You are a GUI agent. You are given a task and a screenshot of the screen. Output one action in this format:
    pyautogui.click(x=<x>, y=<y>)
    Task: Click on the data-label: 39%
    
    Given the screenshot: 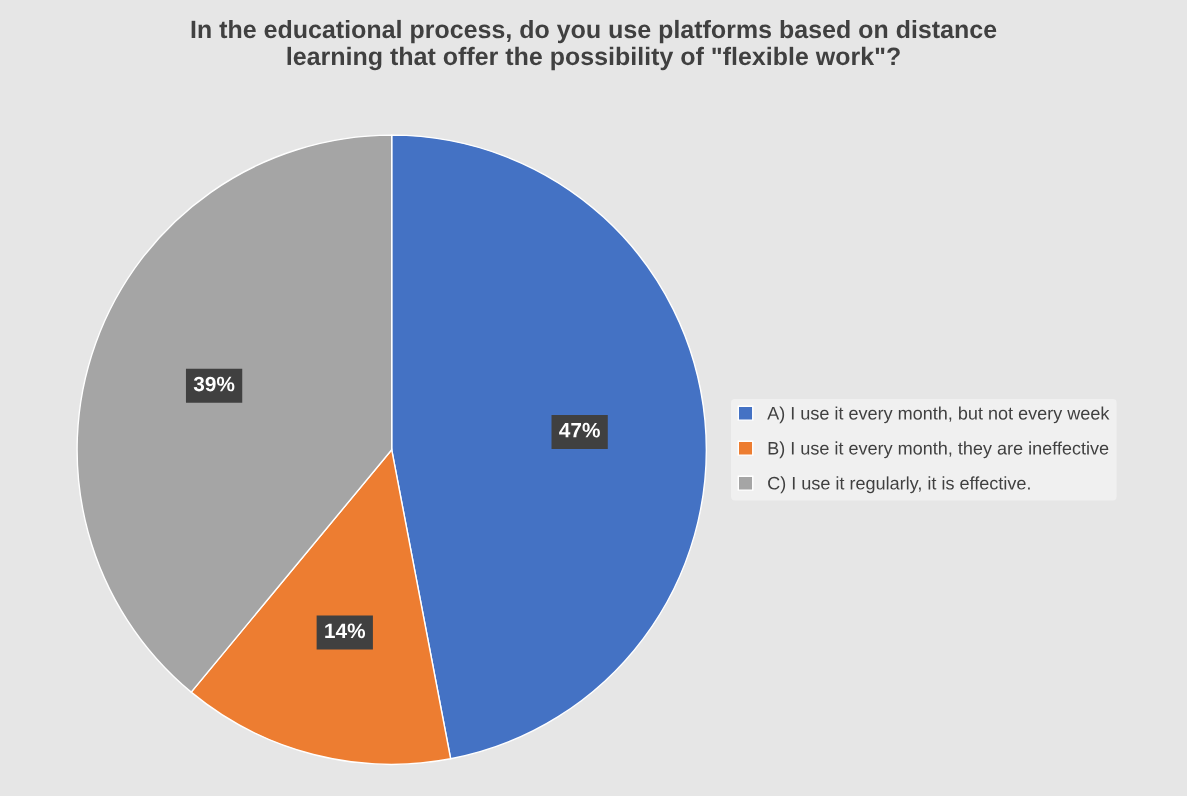 What is the action you would take?
    pyautogui.click(x=214, y=384)
    